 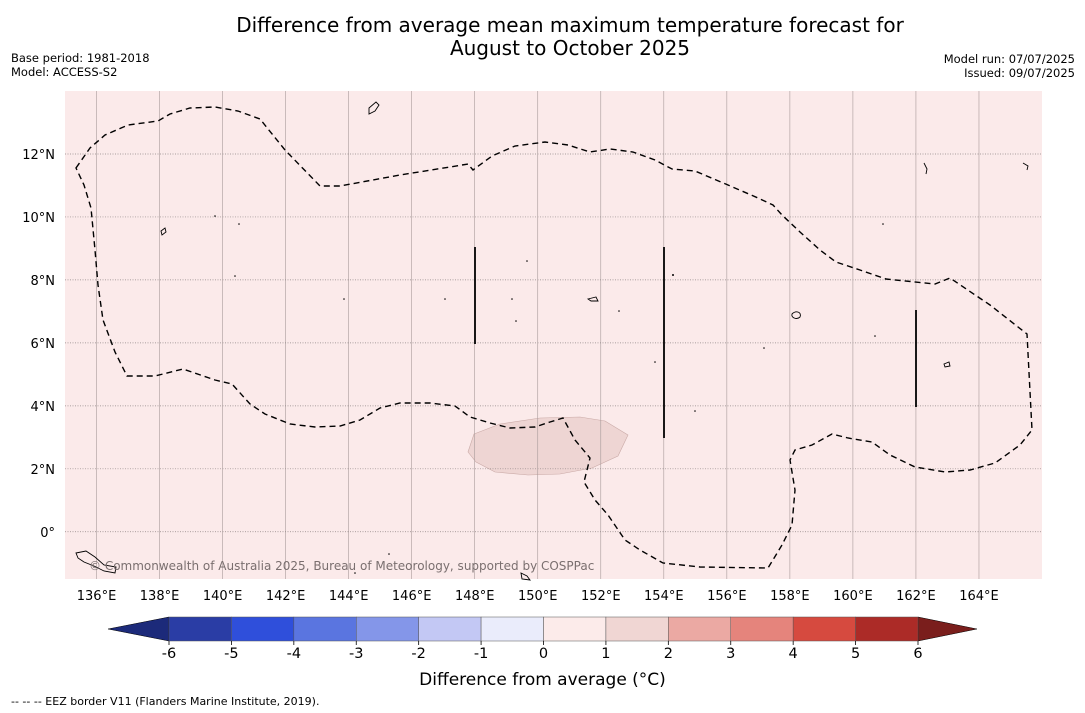 I want to click on latitude-tick-label: 6°N, so click(x=43, y=344).